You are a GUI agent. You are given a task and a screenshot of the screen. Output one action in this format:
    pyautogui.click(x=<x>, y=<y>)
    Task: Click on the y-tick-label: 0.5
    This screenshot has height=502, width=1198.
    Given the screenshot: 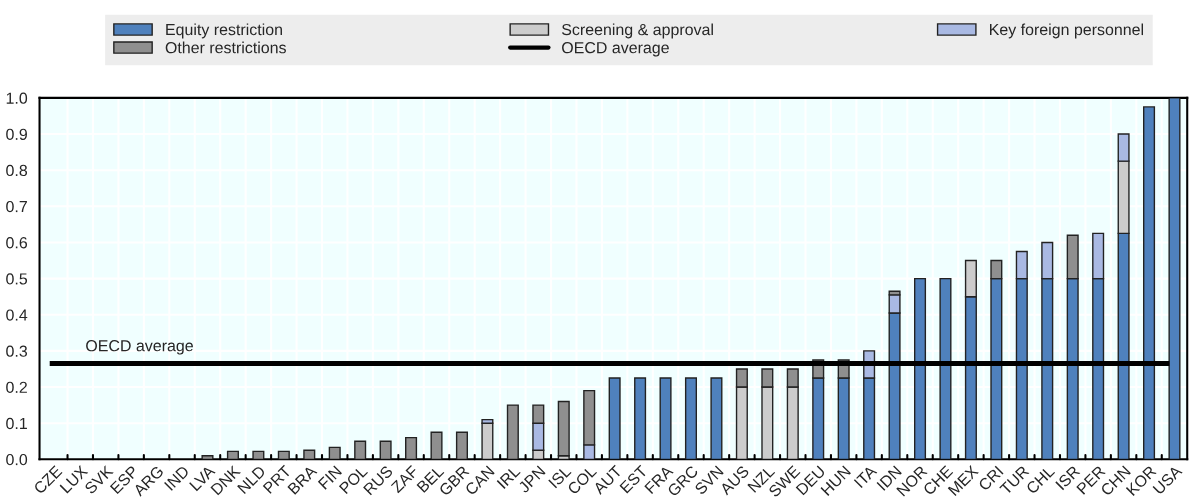 What is the action you would take?
    pyautogui.click(x=17, y=279)
    